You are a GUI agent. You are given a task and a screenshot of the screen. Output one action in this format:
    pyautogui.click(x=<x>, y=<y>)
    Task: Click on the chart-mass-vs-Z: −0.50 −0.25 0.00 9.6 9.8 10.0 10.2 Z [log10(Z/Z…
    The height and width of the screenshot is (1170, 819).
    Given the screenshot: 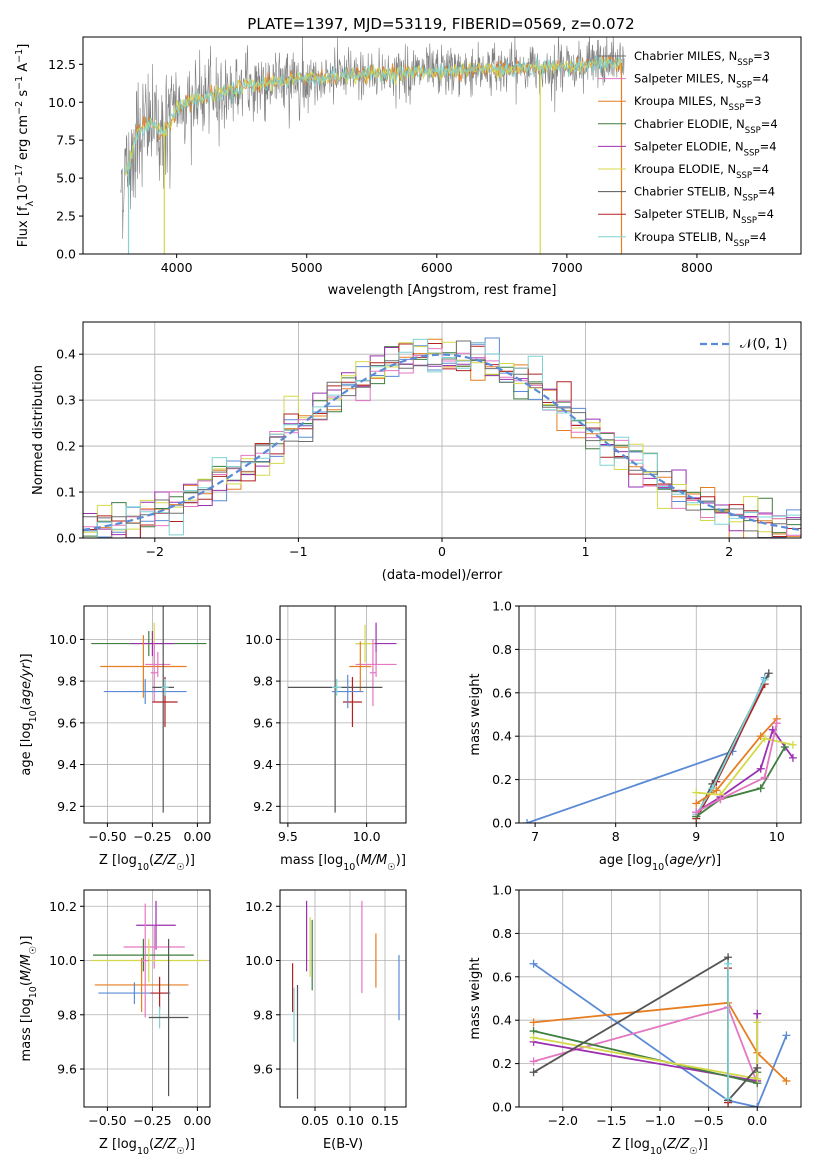 What is the action you would take?
    pyautogui.click(x=115, y=1023)
    